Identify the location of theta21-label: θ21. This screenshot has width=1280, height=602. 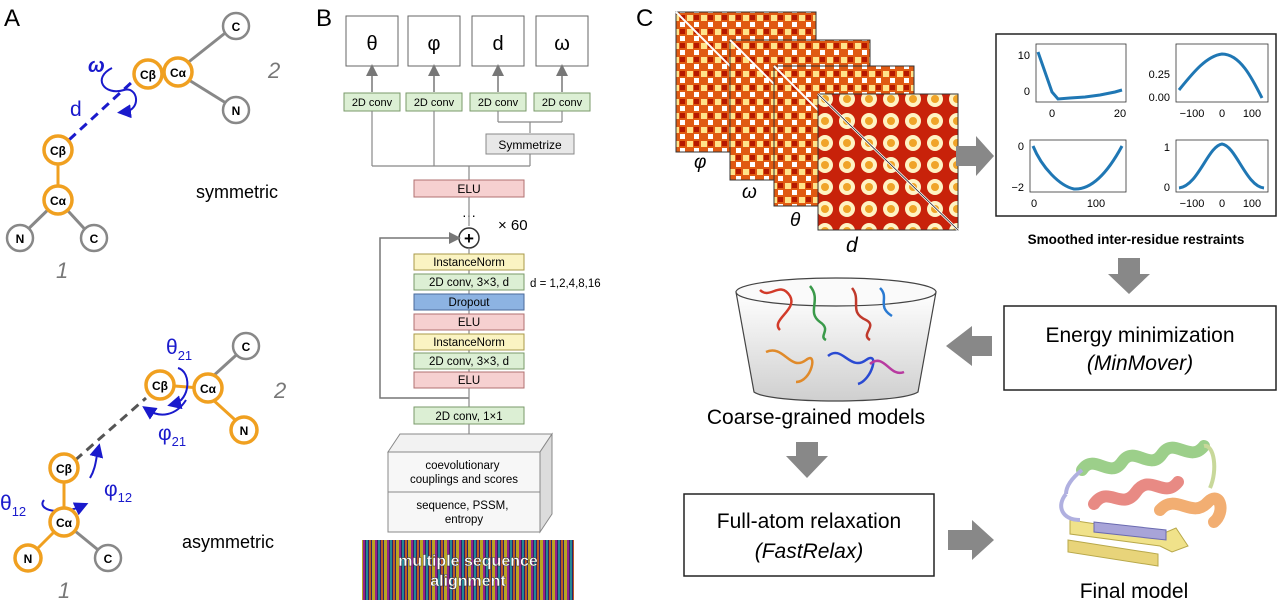
(179, 349).